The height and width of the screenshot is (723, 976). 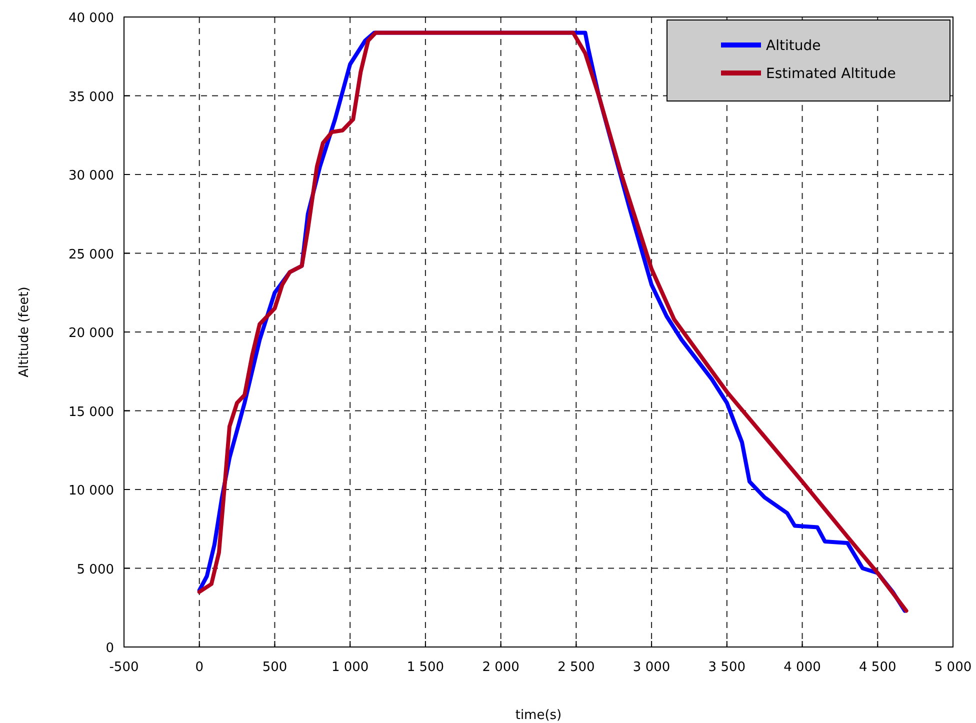 What do you see at coordinates (91, 97) in the screenshot?
I see `y-tick-label: 35 000` at bounding box center [91, 97].